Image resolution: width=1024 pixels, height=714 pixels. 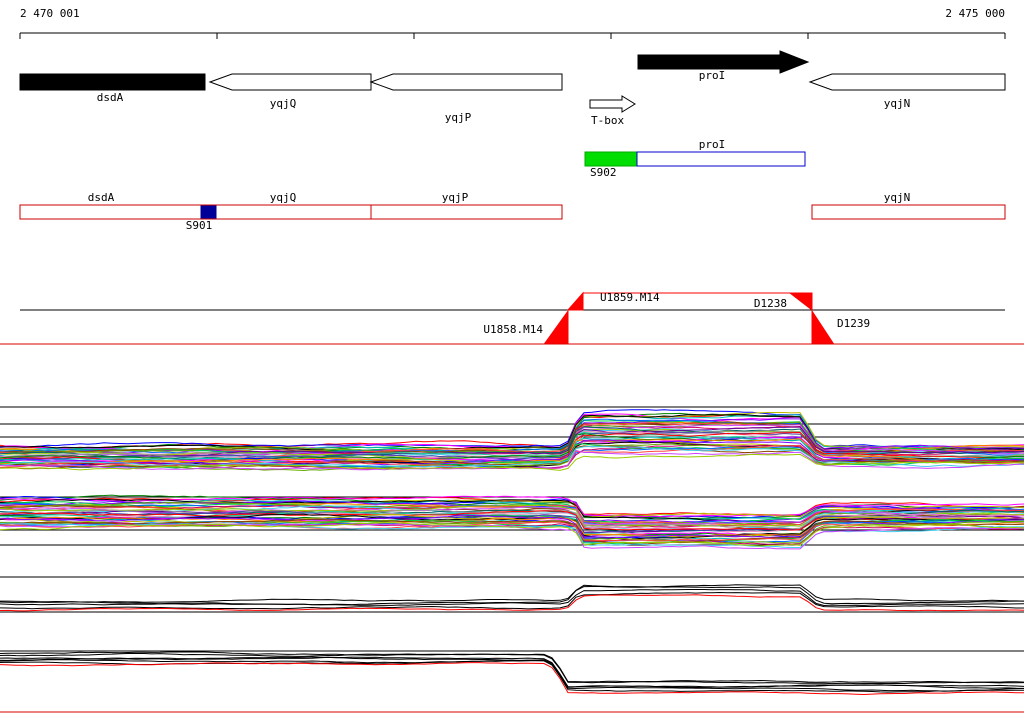 What do you see at coordinates (208, 212) in the screenshot?
I see `marker-S901` at bounding box center [208, 212].